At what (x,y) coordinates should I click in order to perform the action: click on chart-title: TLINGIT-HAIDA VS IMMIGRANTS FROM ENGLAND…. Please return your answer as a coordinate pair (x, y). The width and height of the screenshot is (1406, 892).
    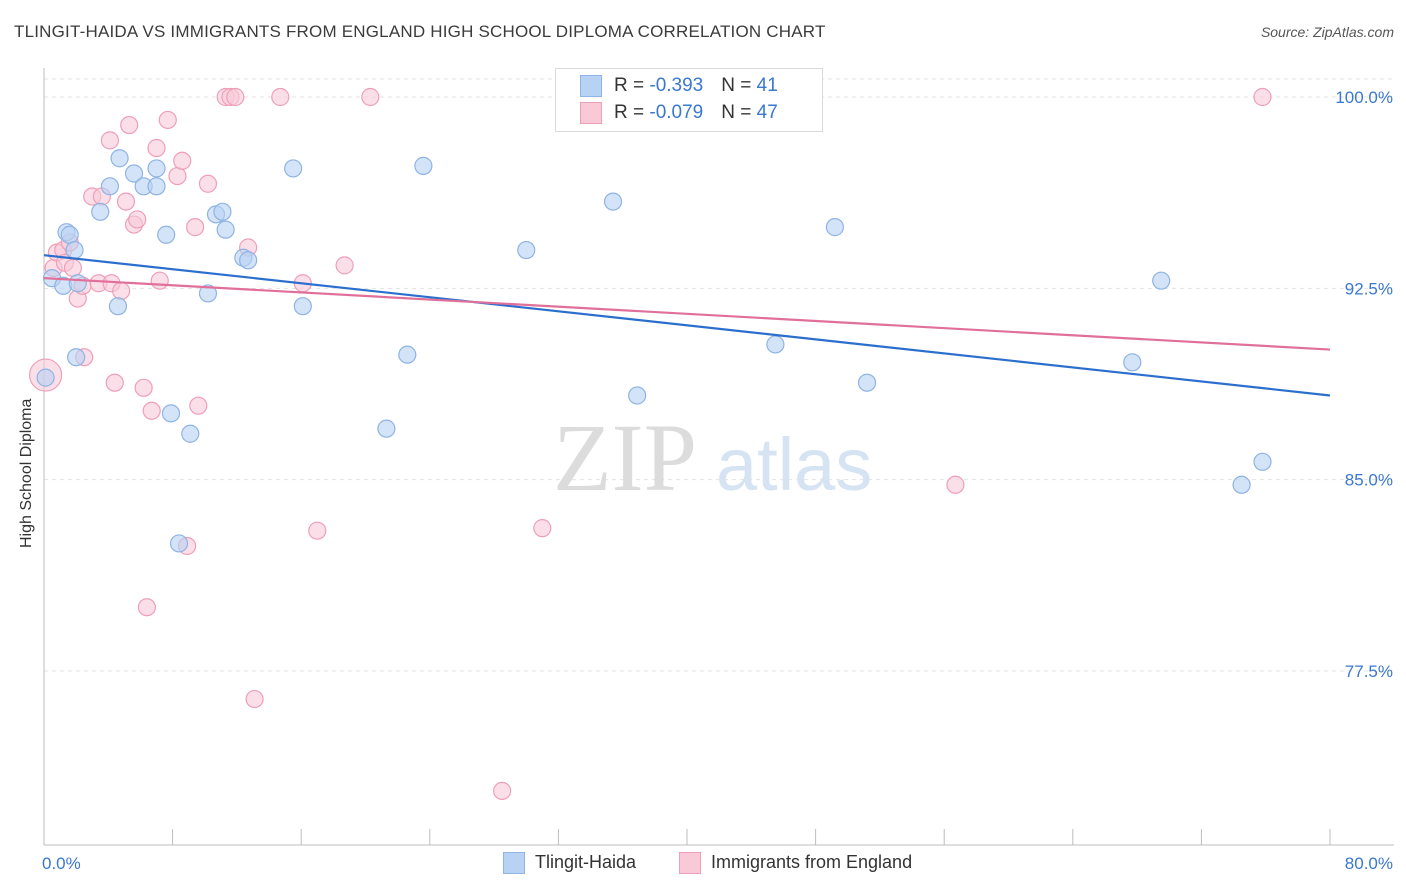
    Looking at the image, I should click on (420, 31).